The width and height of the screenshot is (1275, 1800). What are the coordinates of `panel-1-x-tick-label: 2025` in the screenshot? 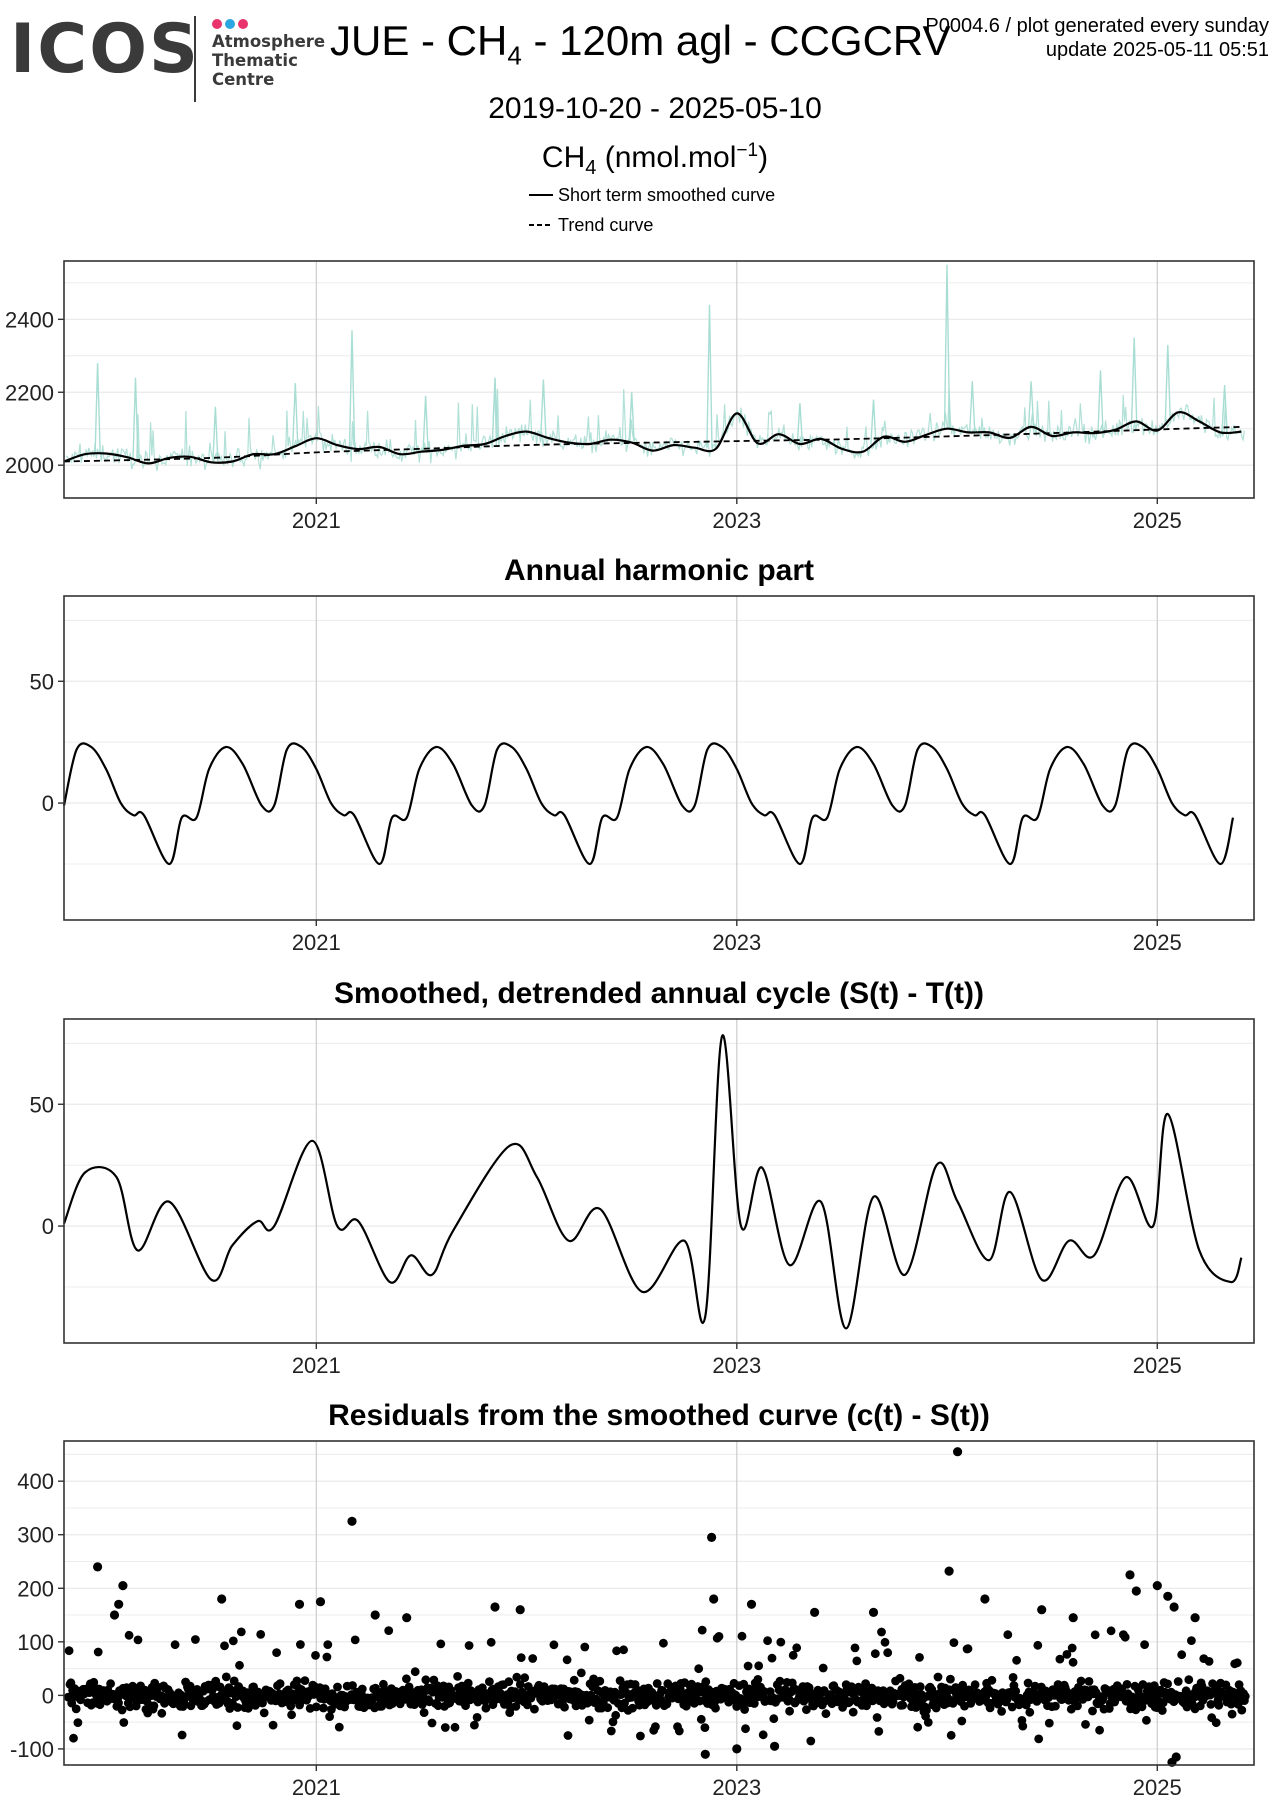 It's located at (1157, 520).